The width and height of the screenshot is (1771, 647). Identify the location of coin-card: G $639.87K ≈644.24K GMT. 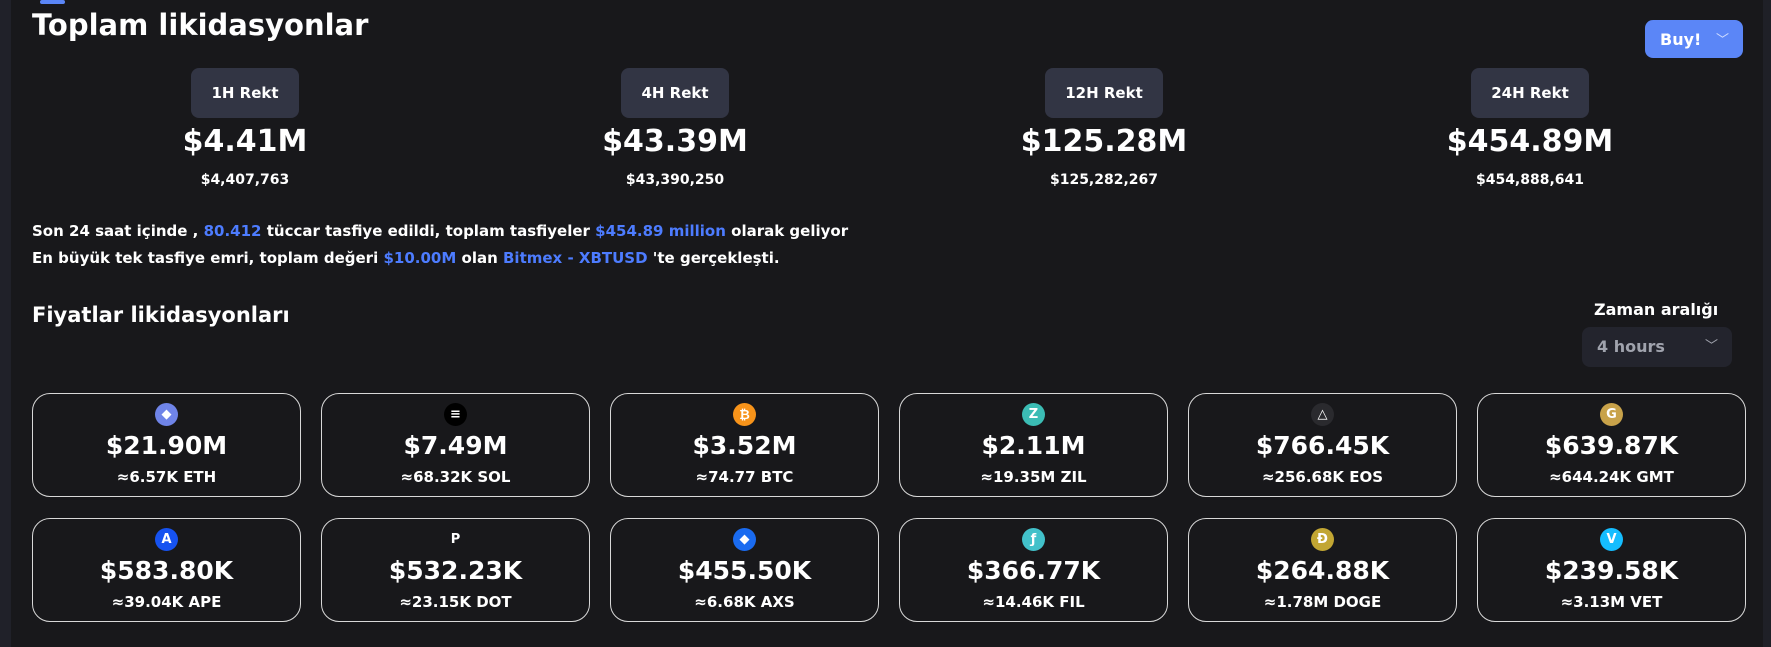
(1611, 445).